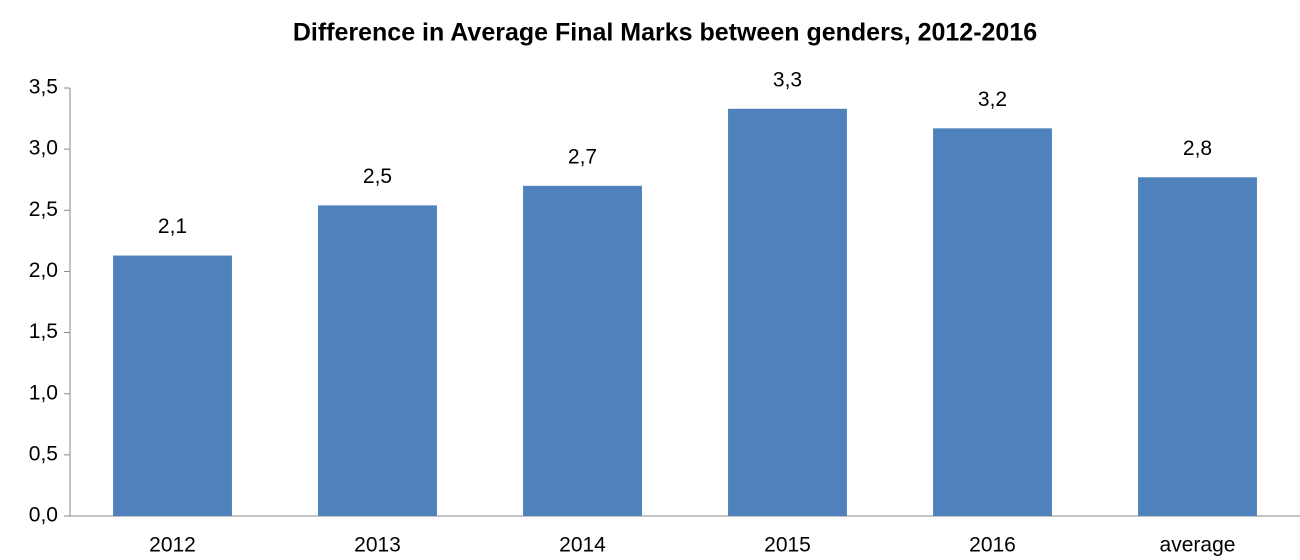 This screenshot has height=560, width=1300. I want to click on value-label: 2,1, so click(172, 226).